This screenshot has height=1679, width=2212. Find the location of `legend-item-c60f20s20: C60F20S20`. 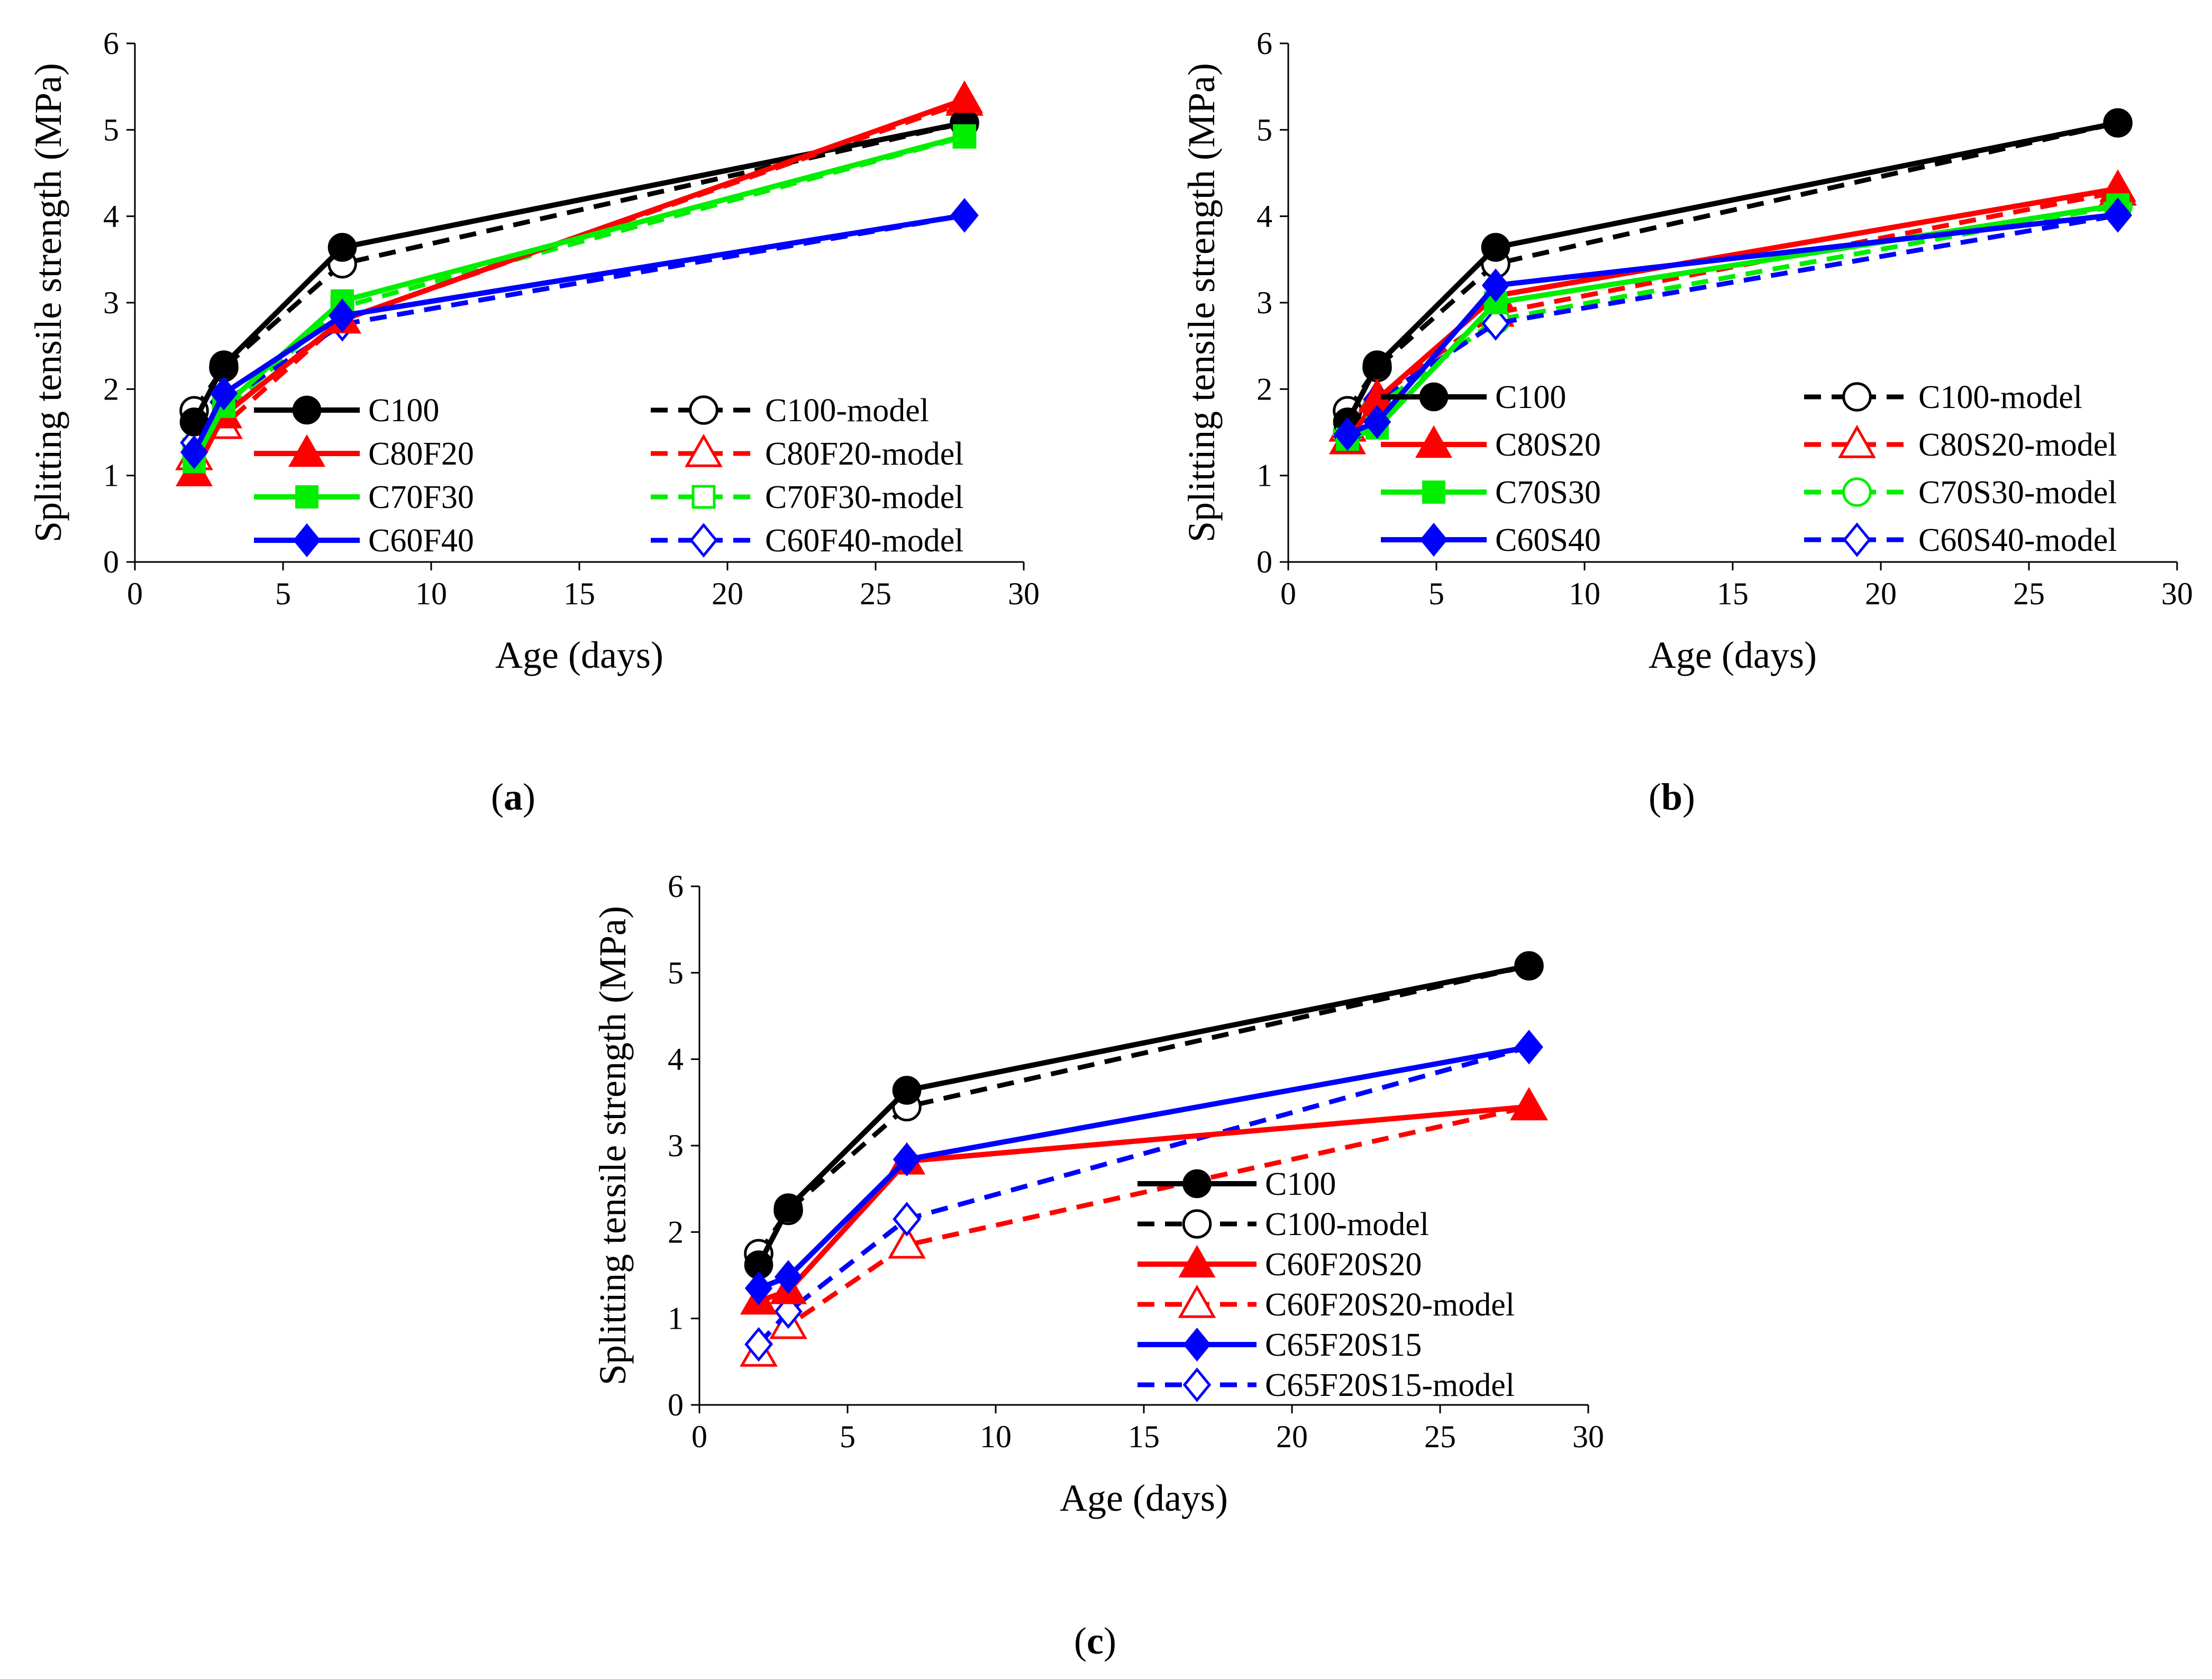

legend-item-c60f20s20: C60F20S20 is located at coordinates (1279, 1264).